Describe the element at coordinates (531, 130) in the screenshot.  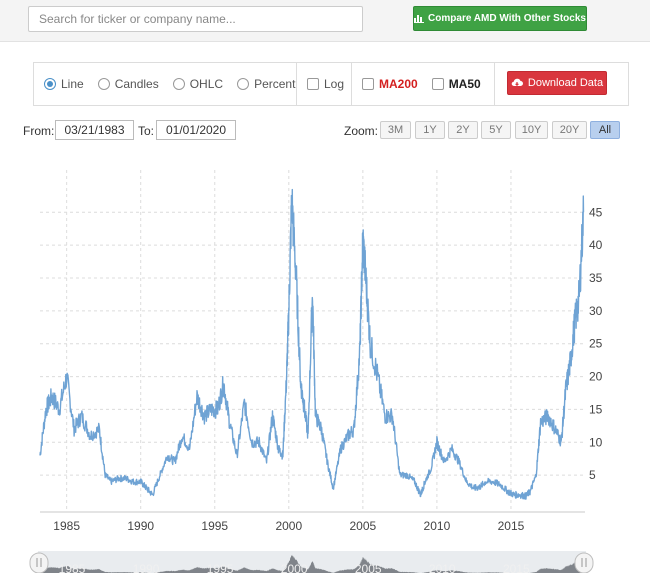
I see `zoom-10y-button: 10Y` at that location.